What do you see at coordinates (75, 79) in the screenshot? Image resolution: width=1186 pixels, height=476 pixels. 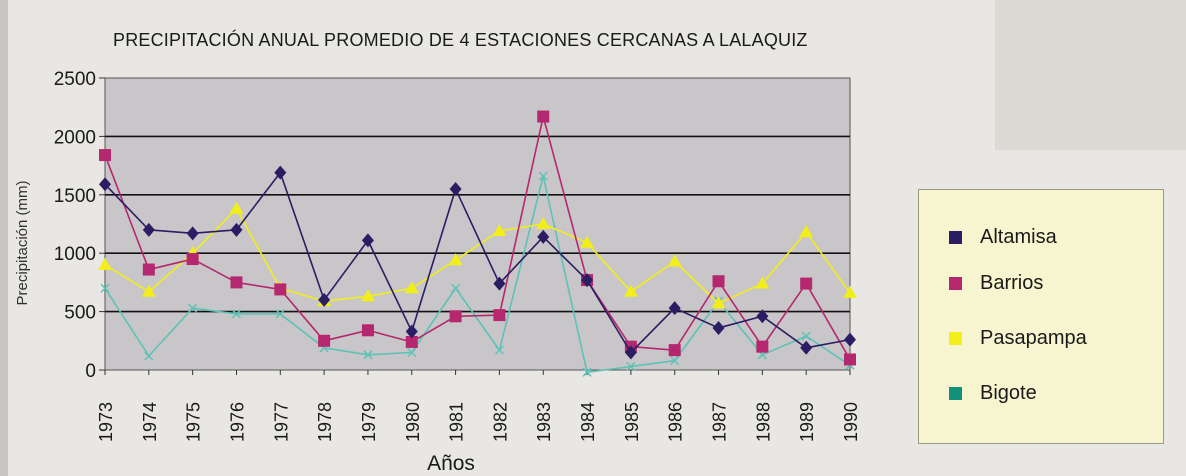 I see `y-tick-label: 2500` at bounding box center [75, 79].